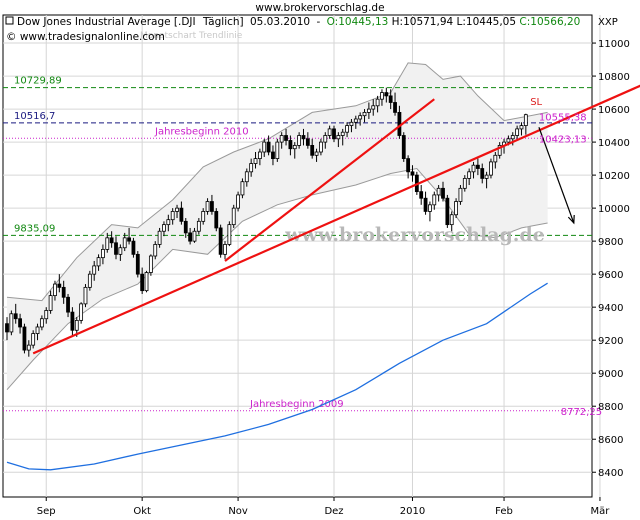  What do you see at coordinates (423, 22) in the screenshot?
I see `title-high: H:10571,94` at bounding box center [423, 22].